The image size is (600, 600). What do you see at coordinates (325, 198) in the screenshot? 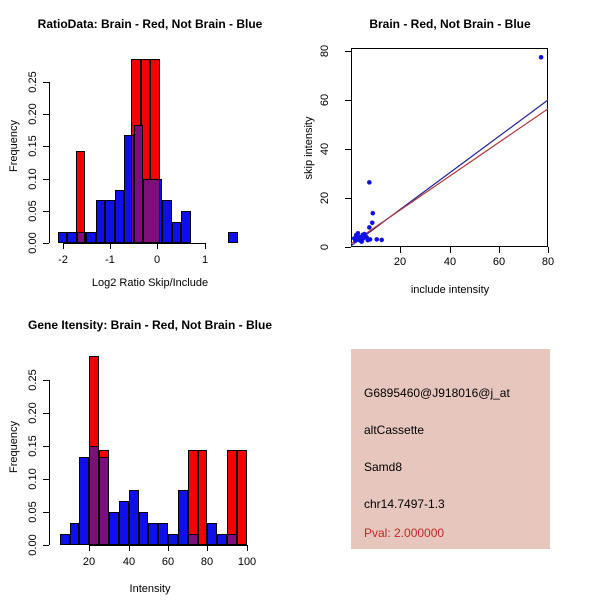
I see `y-tick-label: 20` at bounding box center [325, 198].